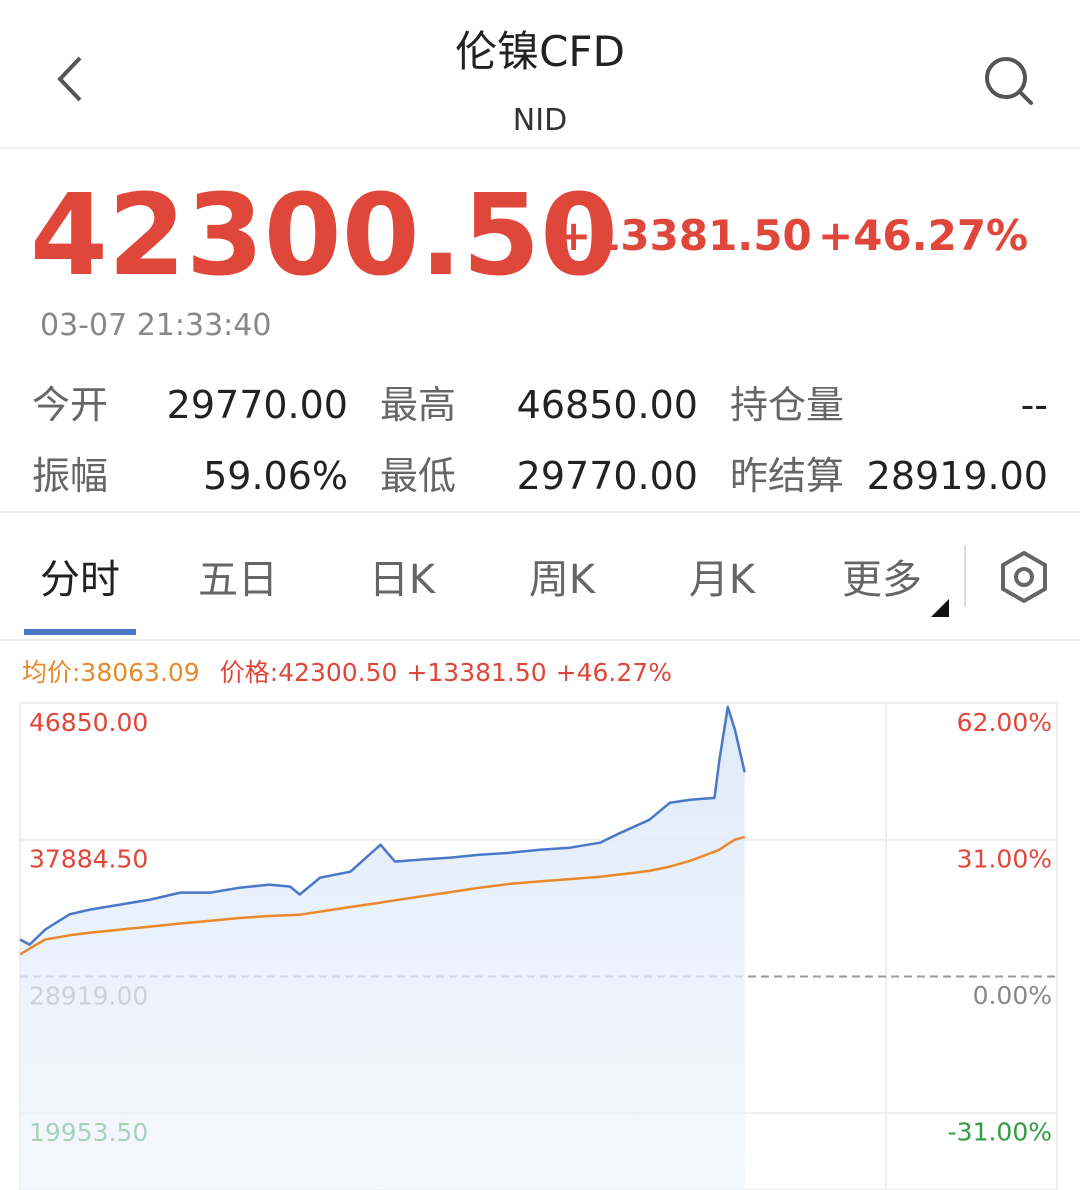  Describe the element at coordinates (88, 859) in the screenshot. I see `y-tick-label: 37884.50` at that location.